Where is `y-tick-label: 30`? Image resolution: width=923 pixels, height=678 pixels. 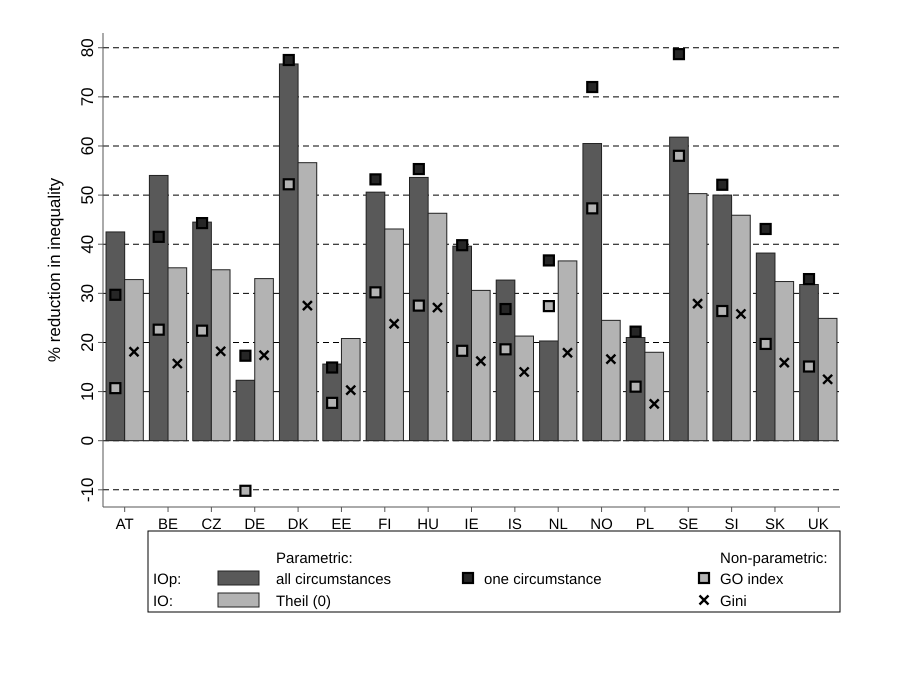
y-tick-label: 30 is located at coordinates (87, 293).